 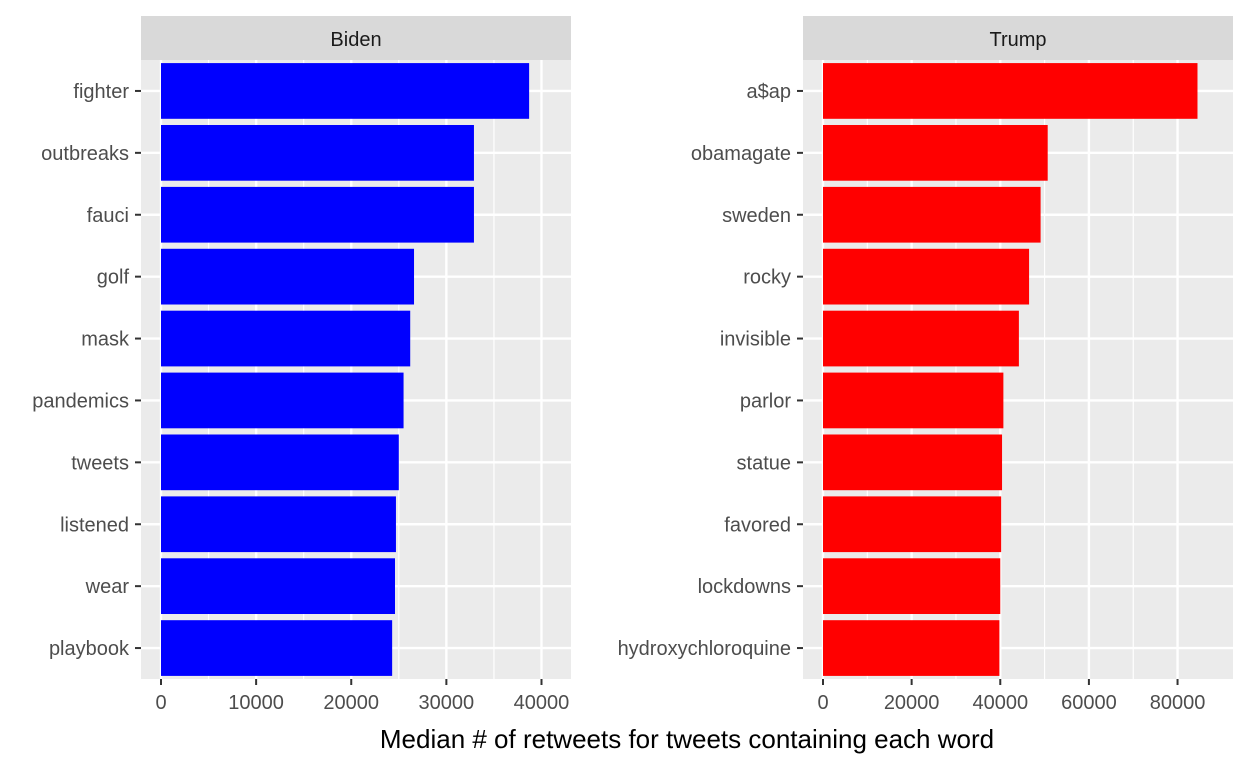 I want to click on bar-hydroxychloroquine, so click(x=911, y=648).